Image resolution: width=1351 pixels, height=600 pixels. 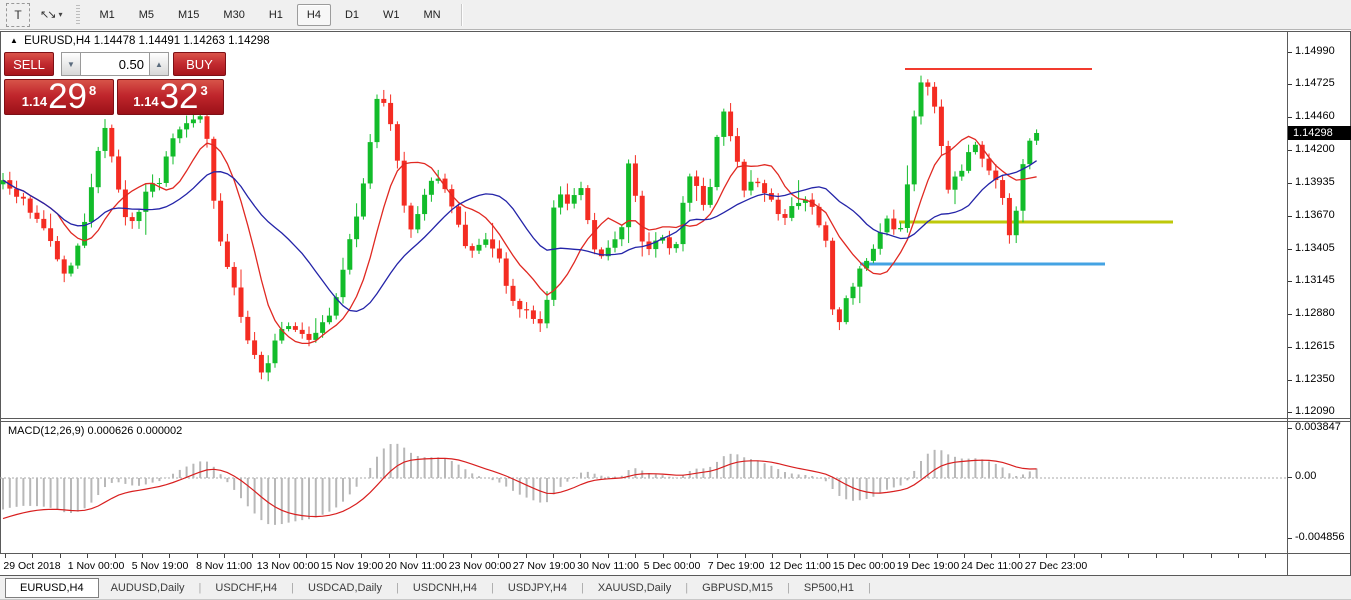 I want to click on symbol-direction-icon: ▲, so click(x=14, y=40).